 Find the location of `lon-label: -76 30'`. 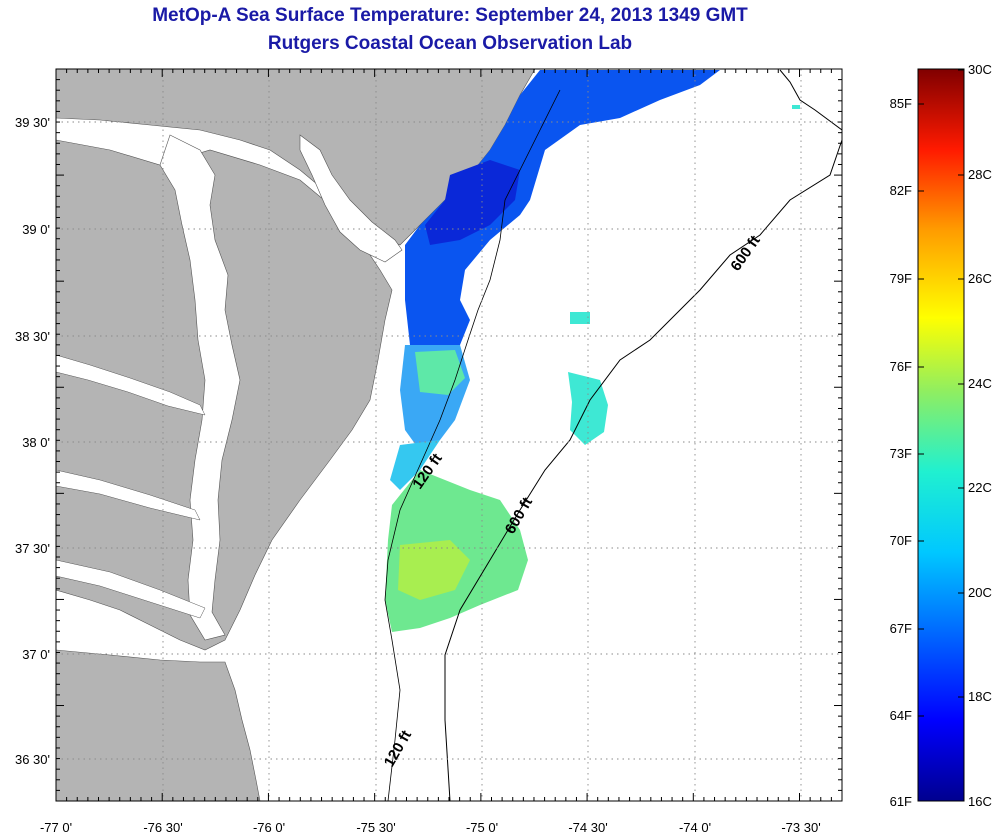

lon-label: -76 30' is located at coordinates (162, 827).